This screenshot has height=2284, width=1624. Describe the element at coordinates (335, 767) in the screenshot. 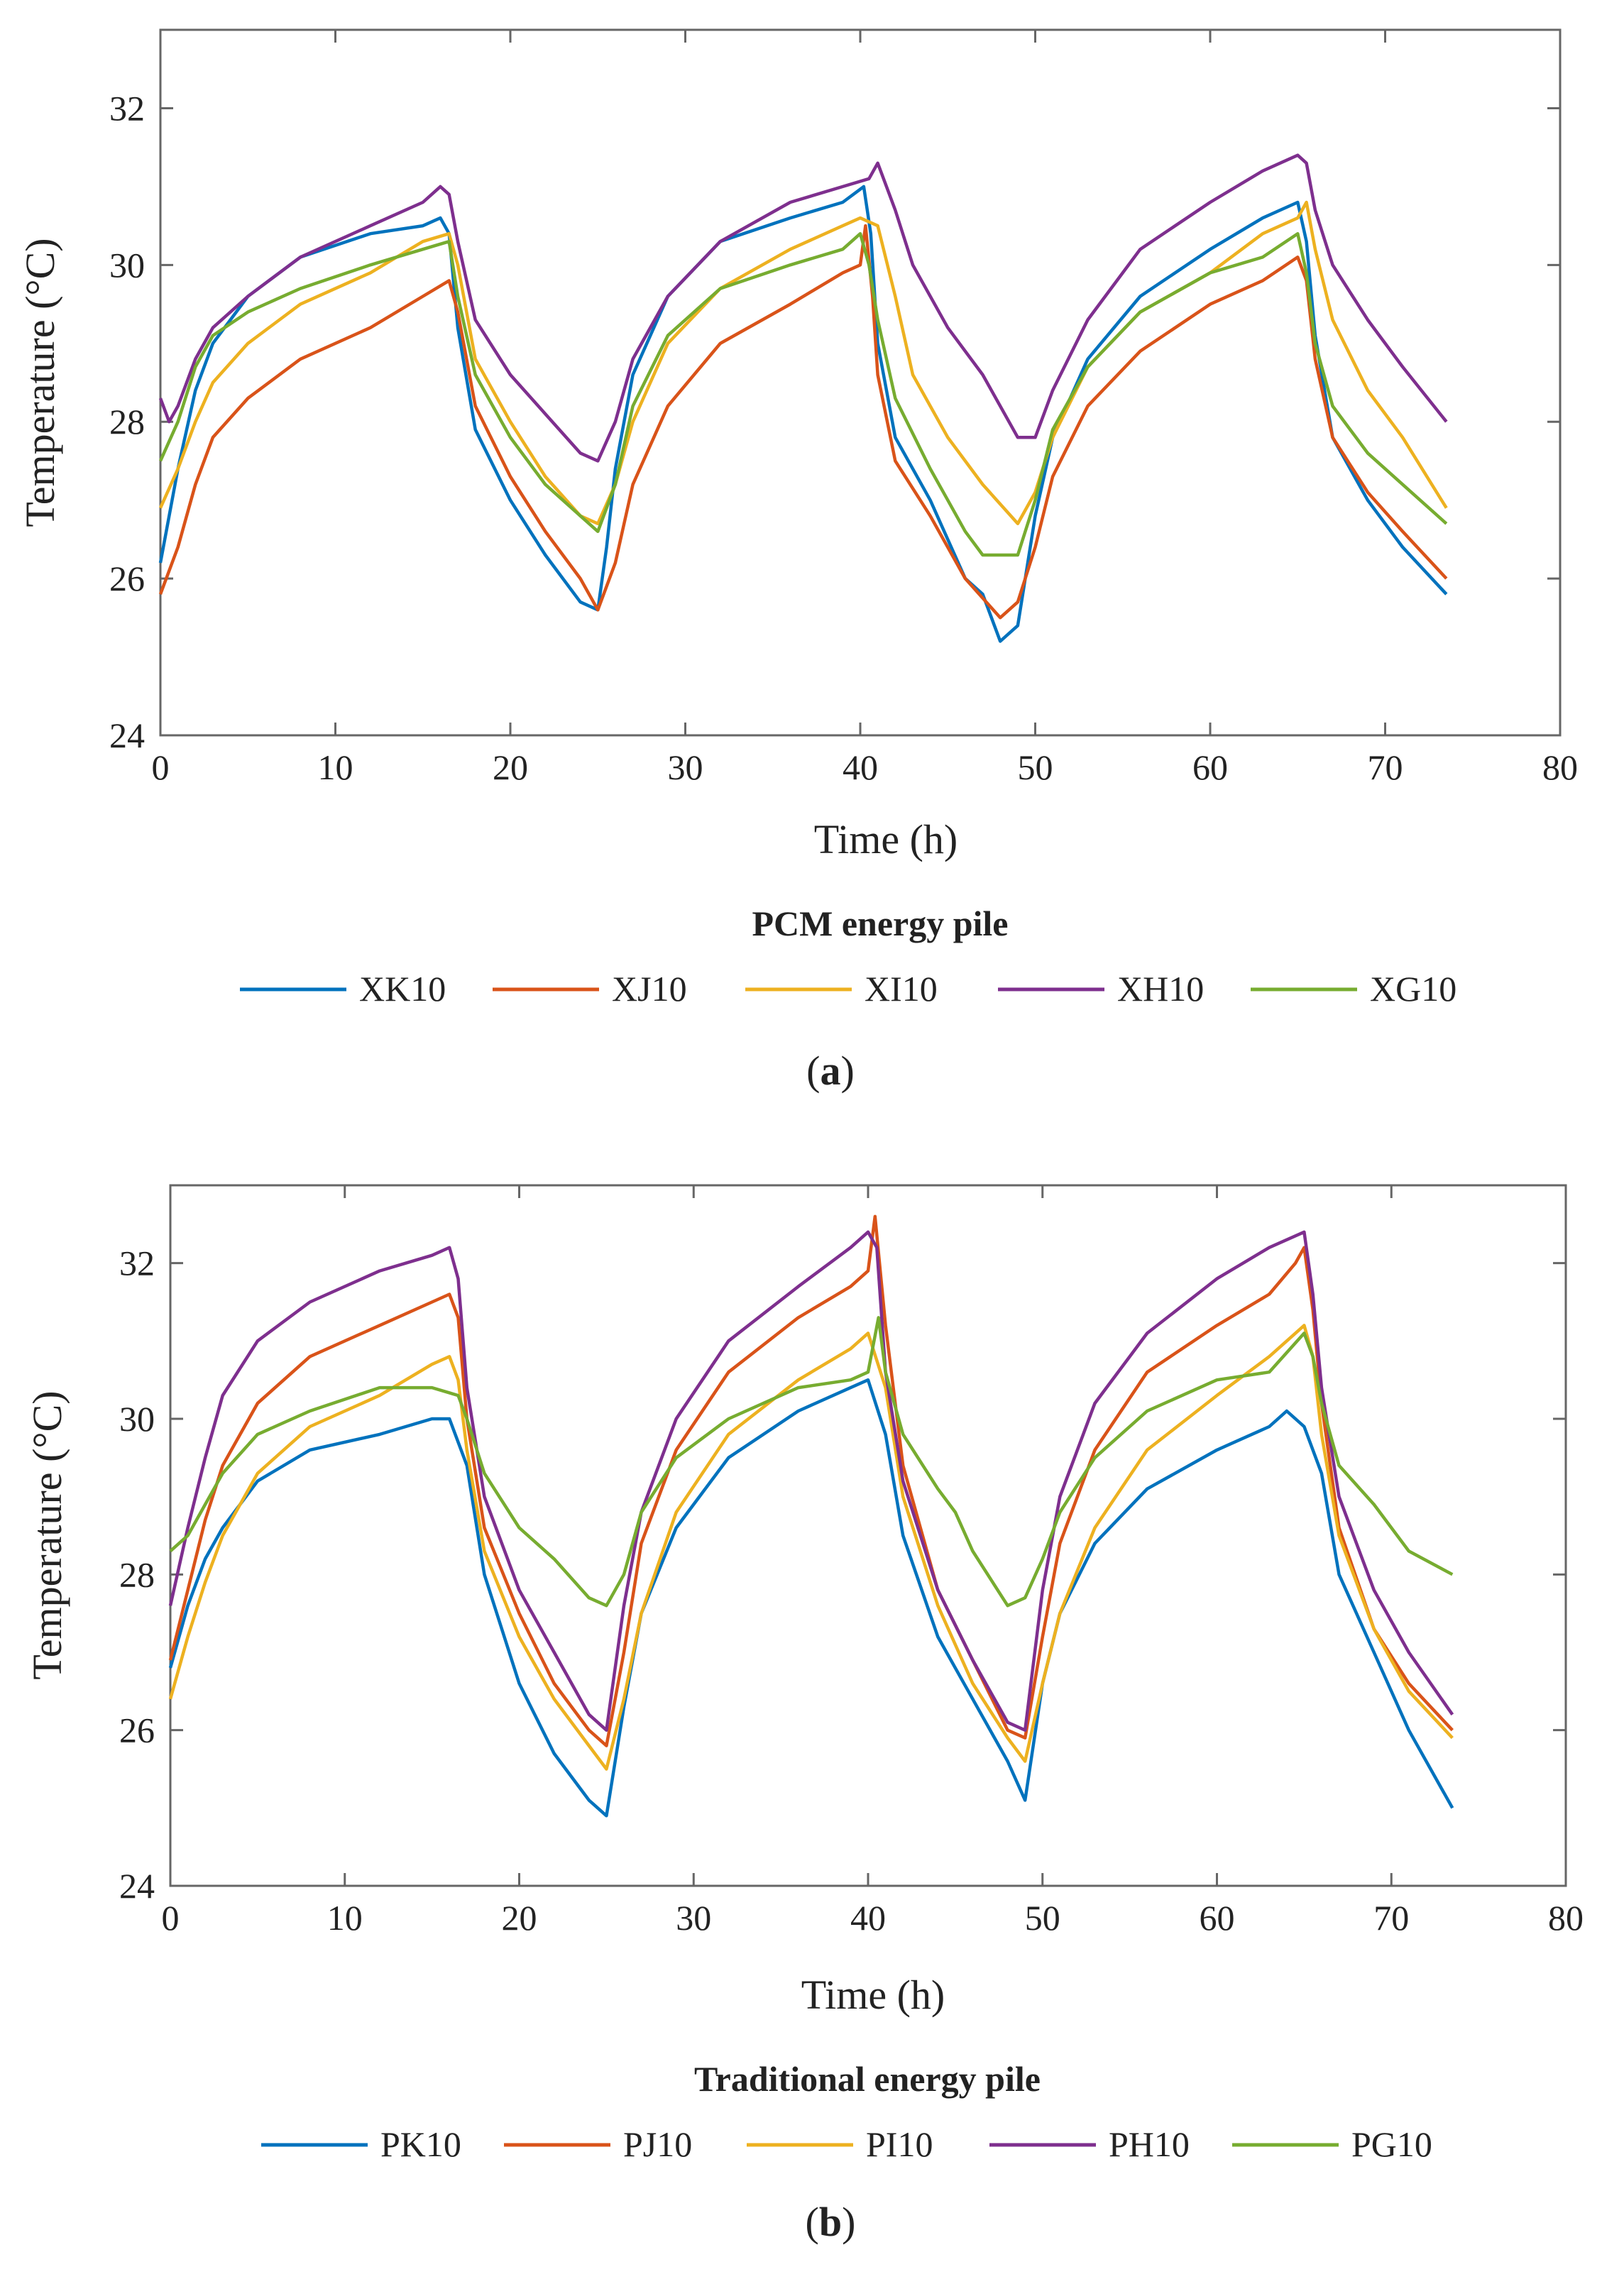

I see `x-tick-label-a-10: 10` at that location.